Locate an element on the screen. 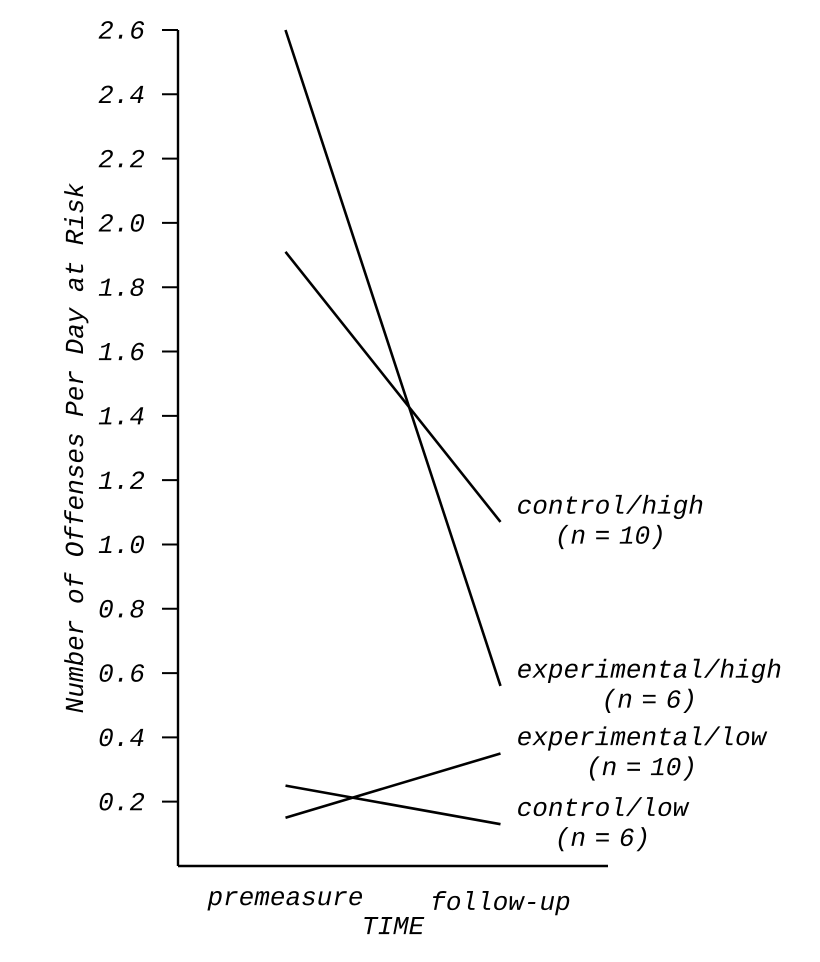  series-label: experimental/low (n = 10) is located at coordinates (643, 753).